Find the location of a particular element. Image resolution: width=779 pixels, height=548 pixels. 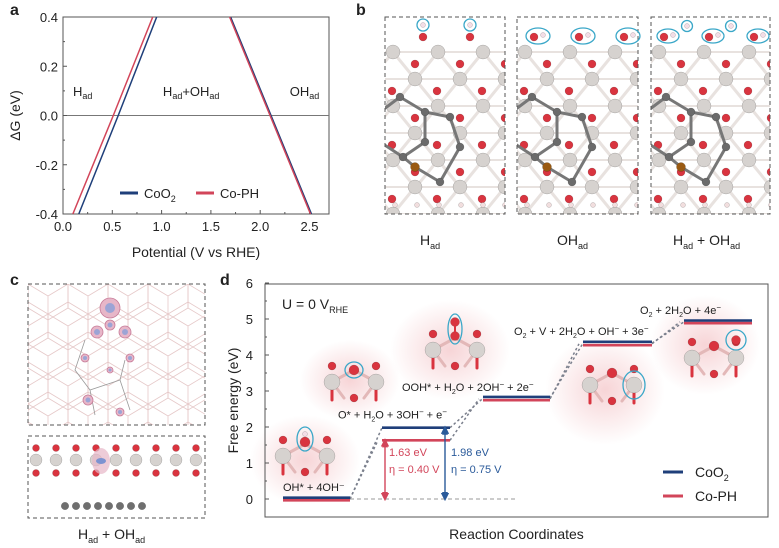

x-tick-label: 0.5 is located at coordinates (112, 226).